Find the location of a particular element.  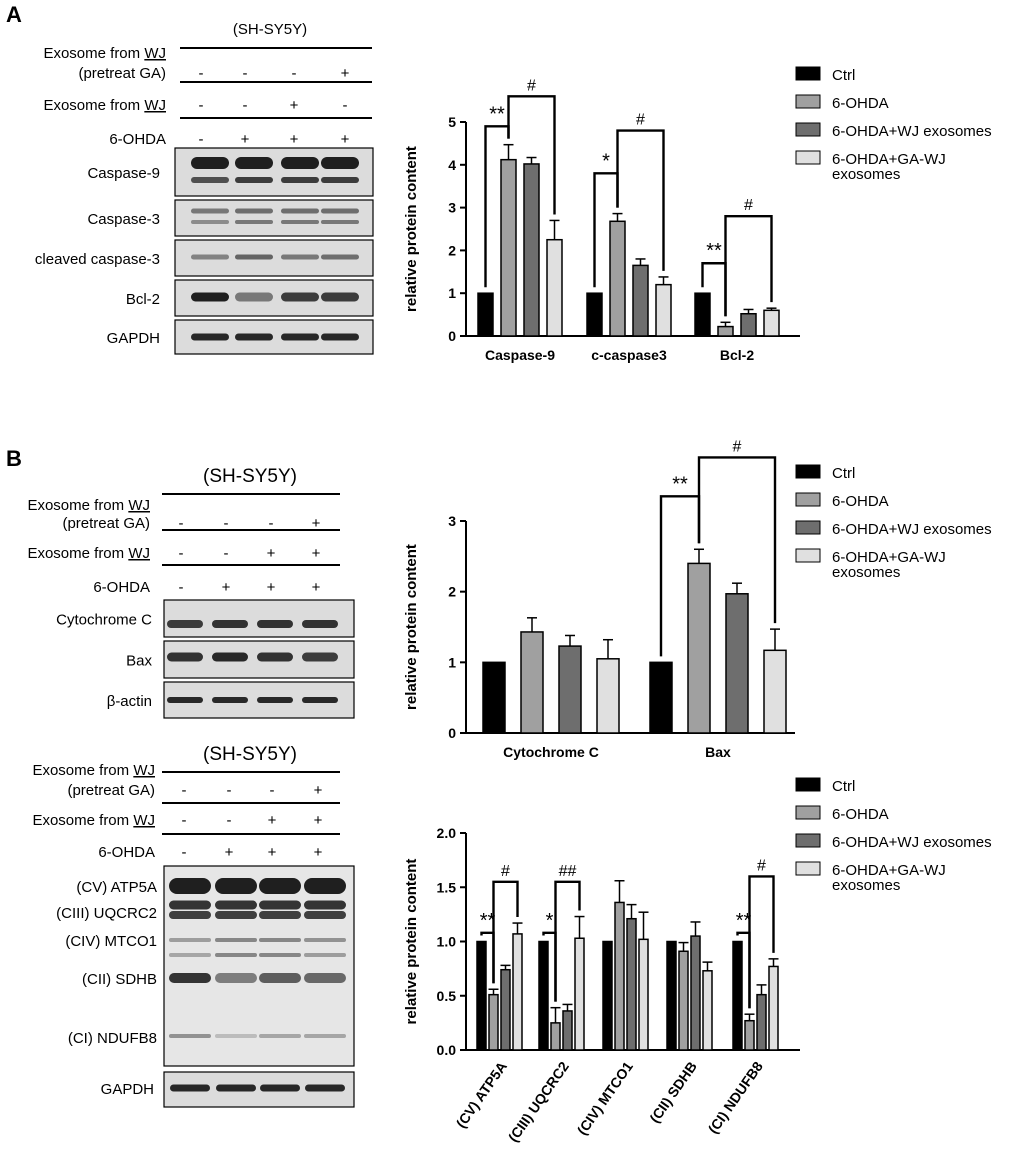

protein-label: Caspase-9 is located at coordinates (123, 173).